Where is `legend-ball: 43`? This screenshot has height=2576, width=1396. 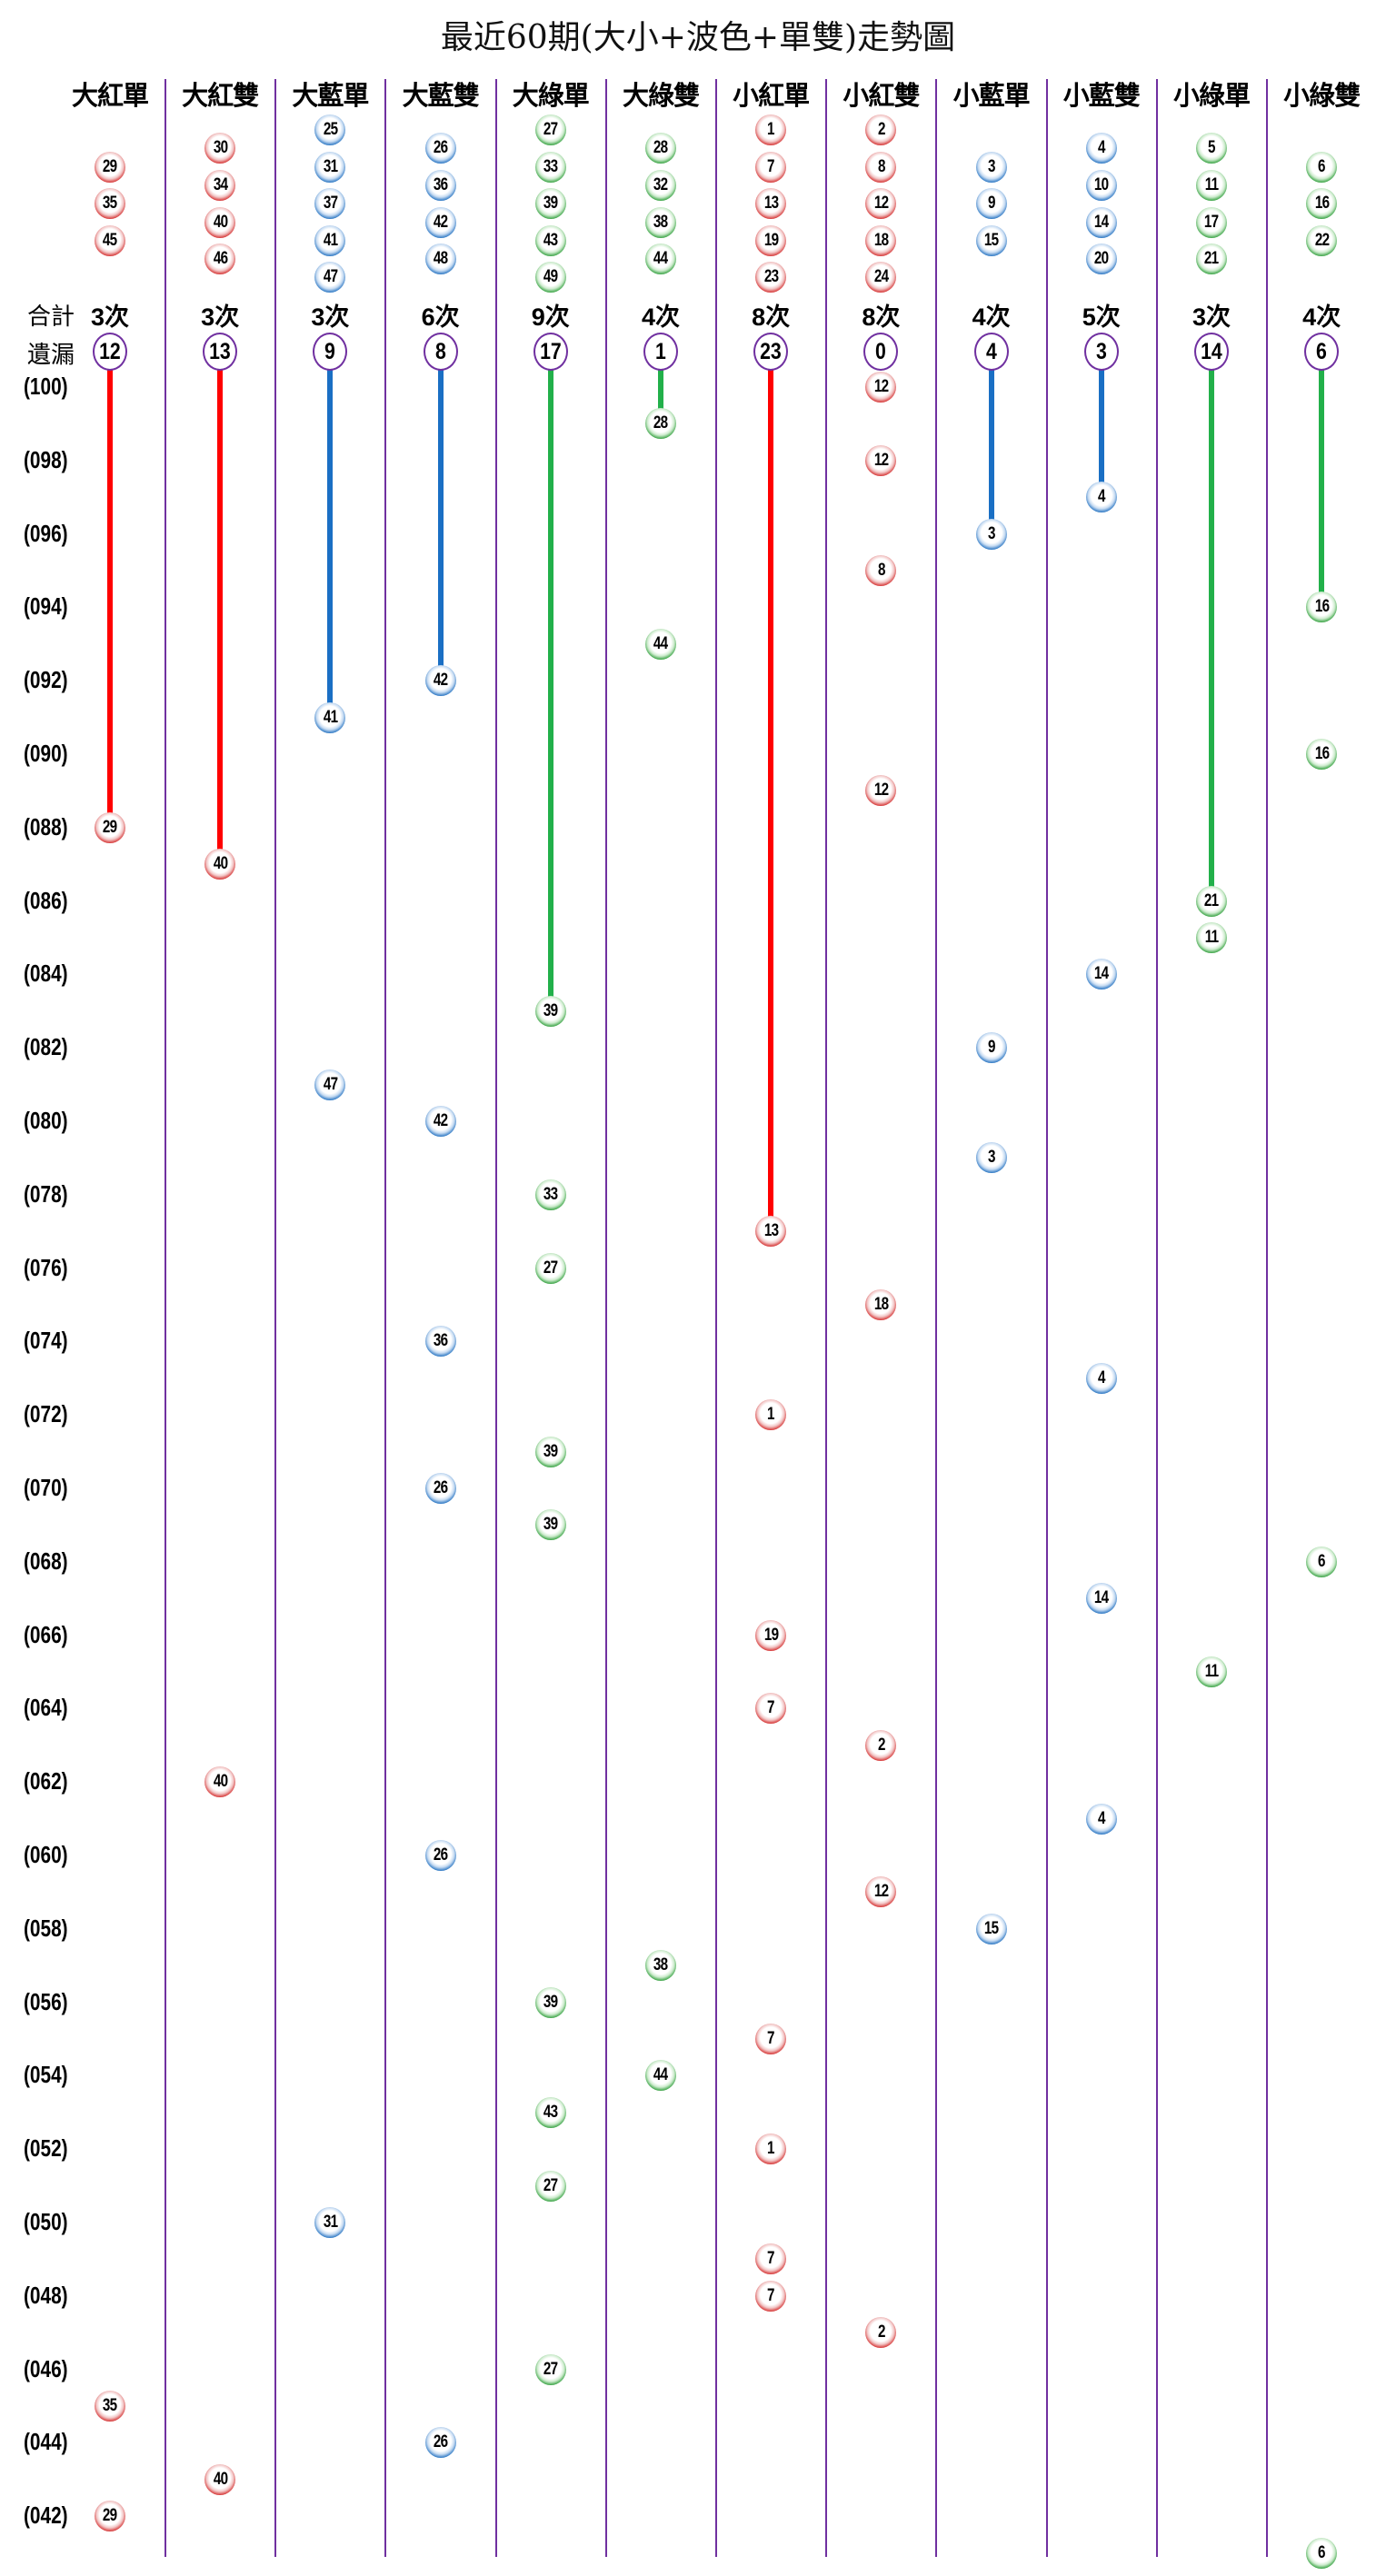 legend-ball: 43 is located at coordinates (550, 240).